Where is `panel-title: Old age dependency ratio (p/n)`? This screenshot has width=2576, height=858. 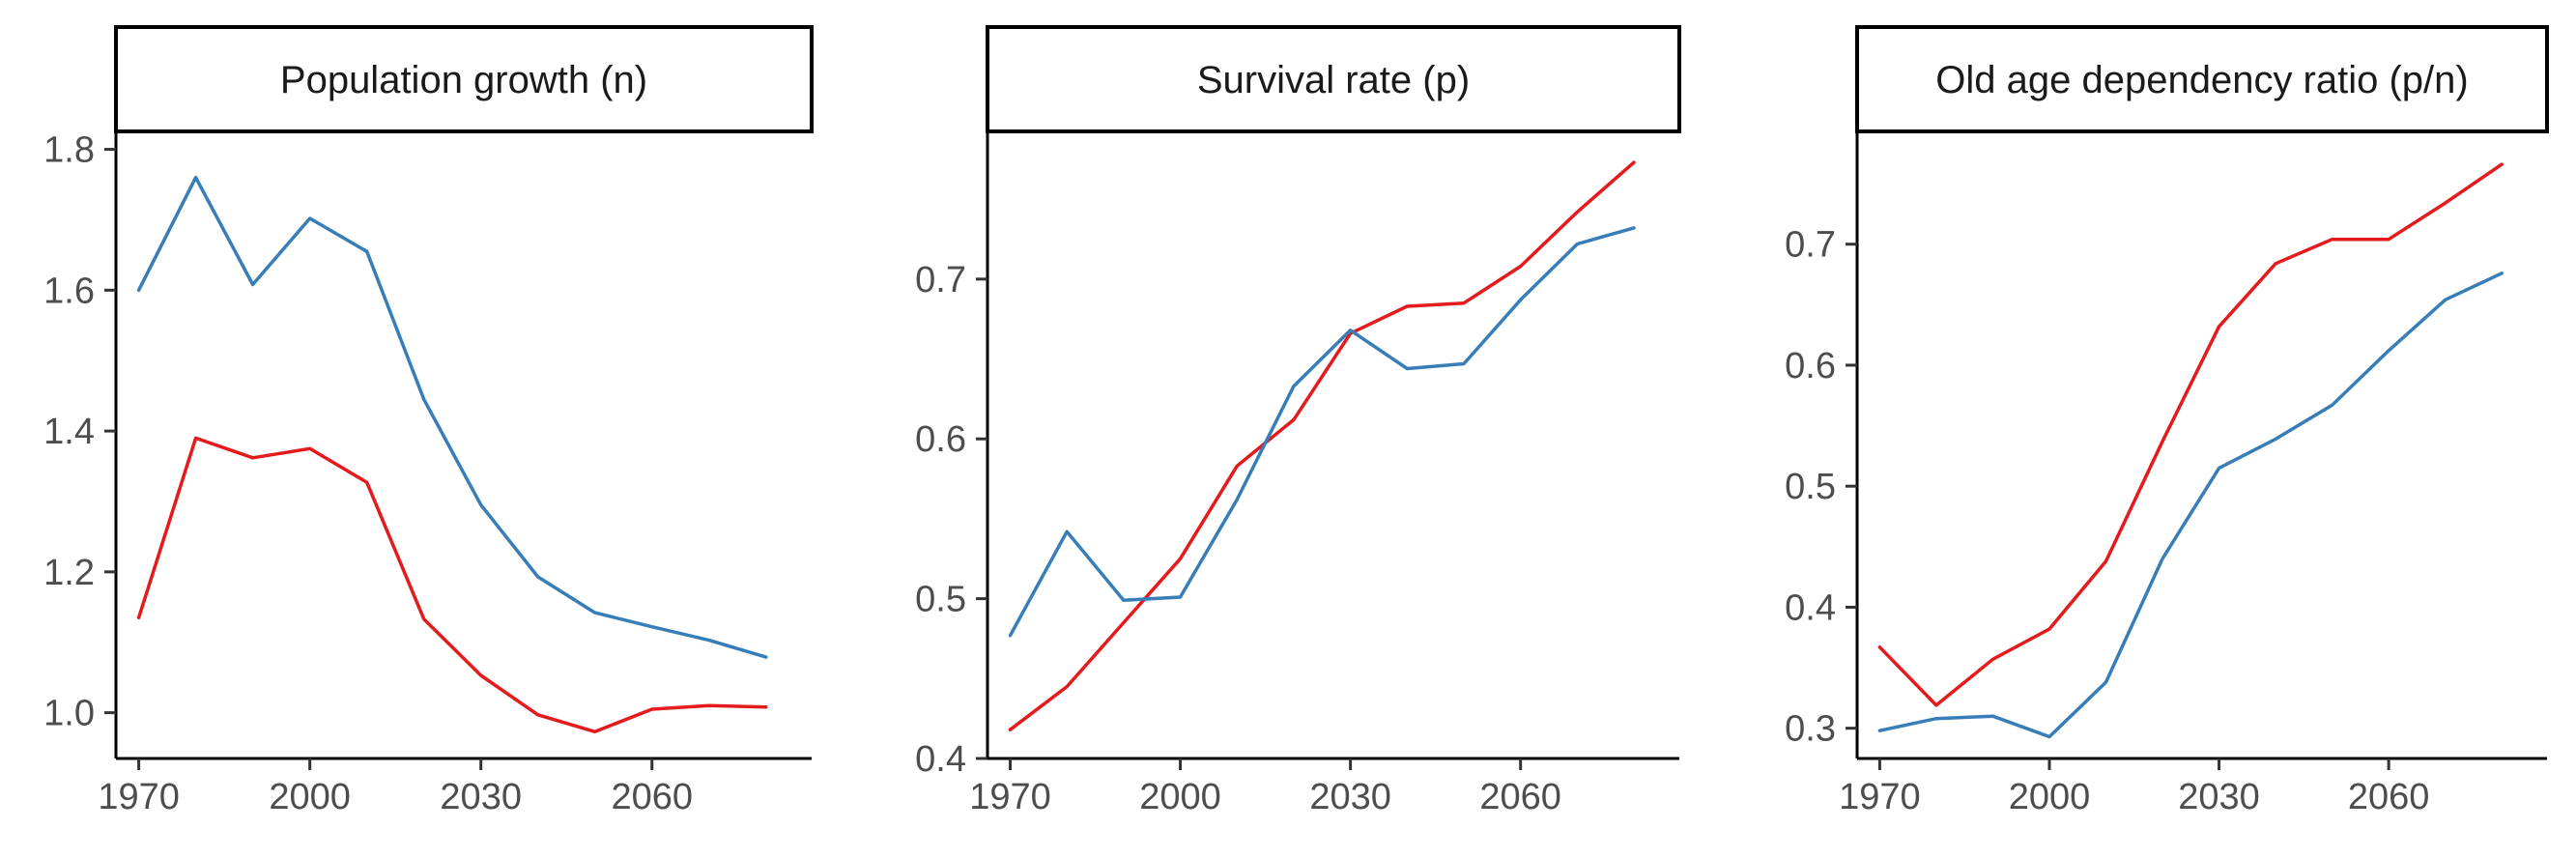
panel-title: Old age dependency ratio (p/n) is located at coordinates (2202, 80).